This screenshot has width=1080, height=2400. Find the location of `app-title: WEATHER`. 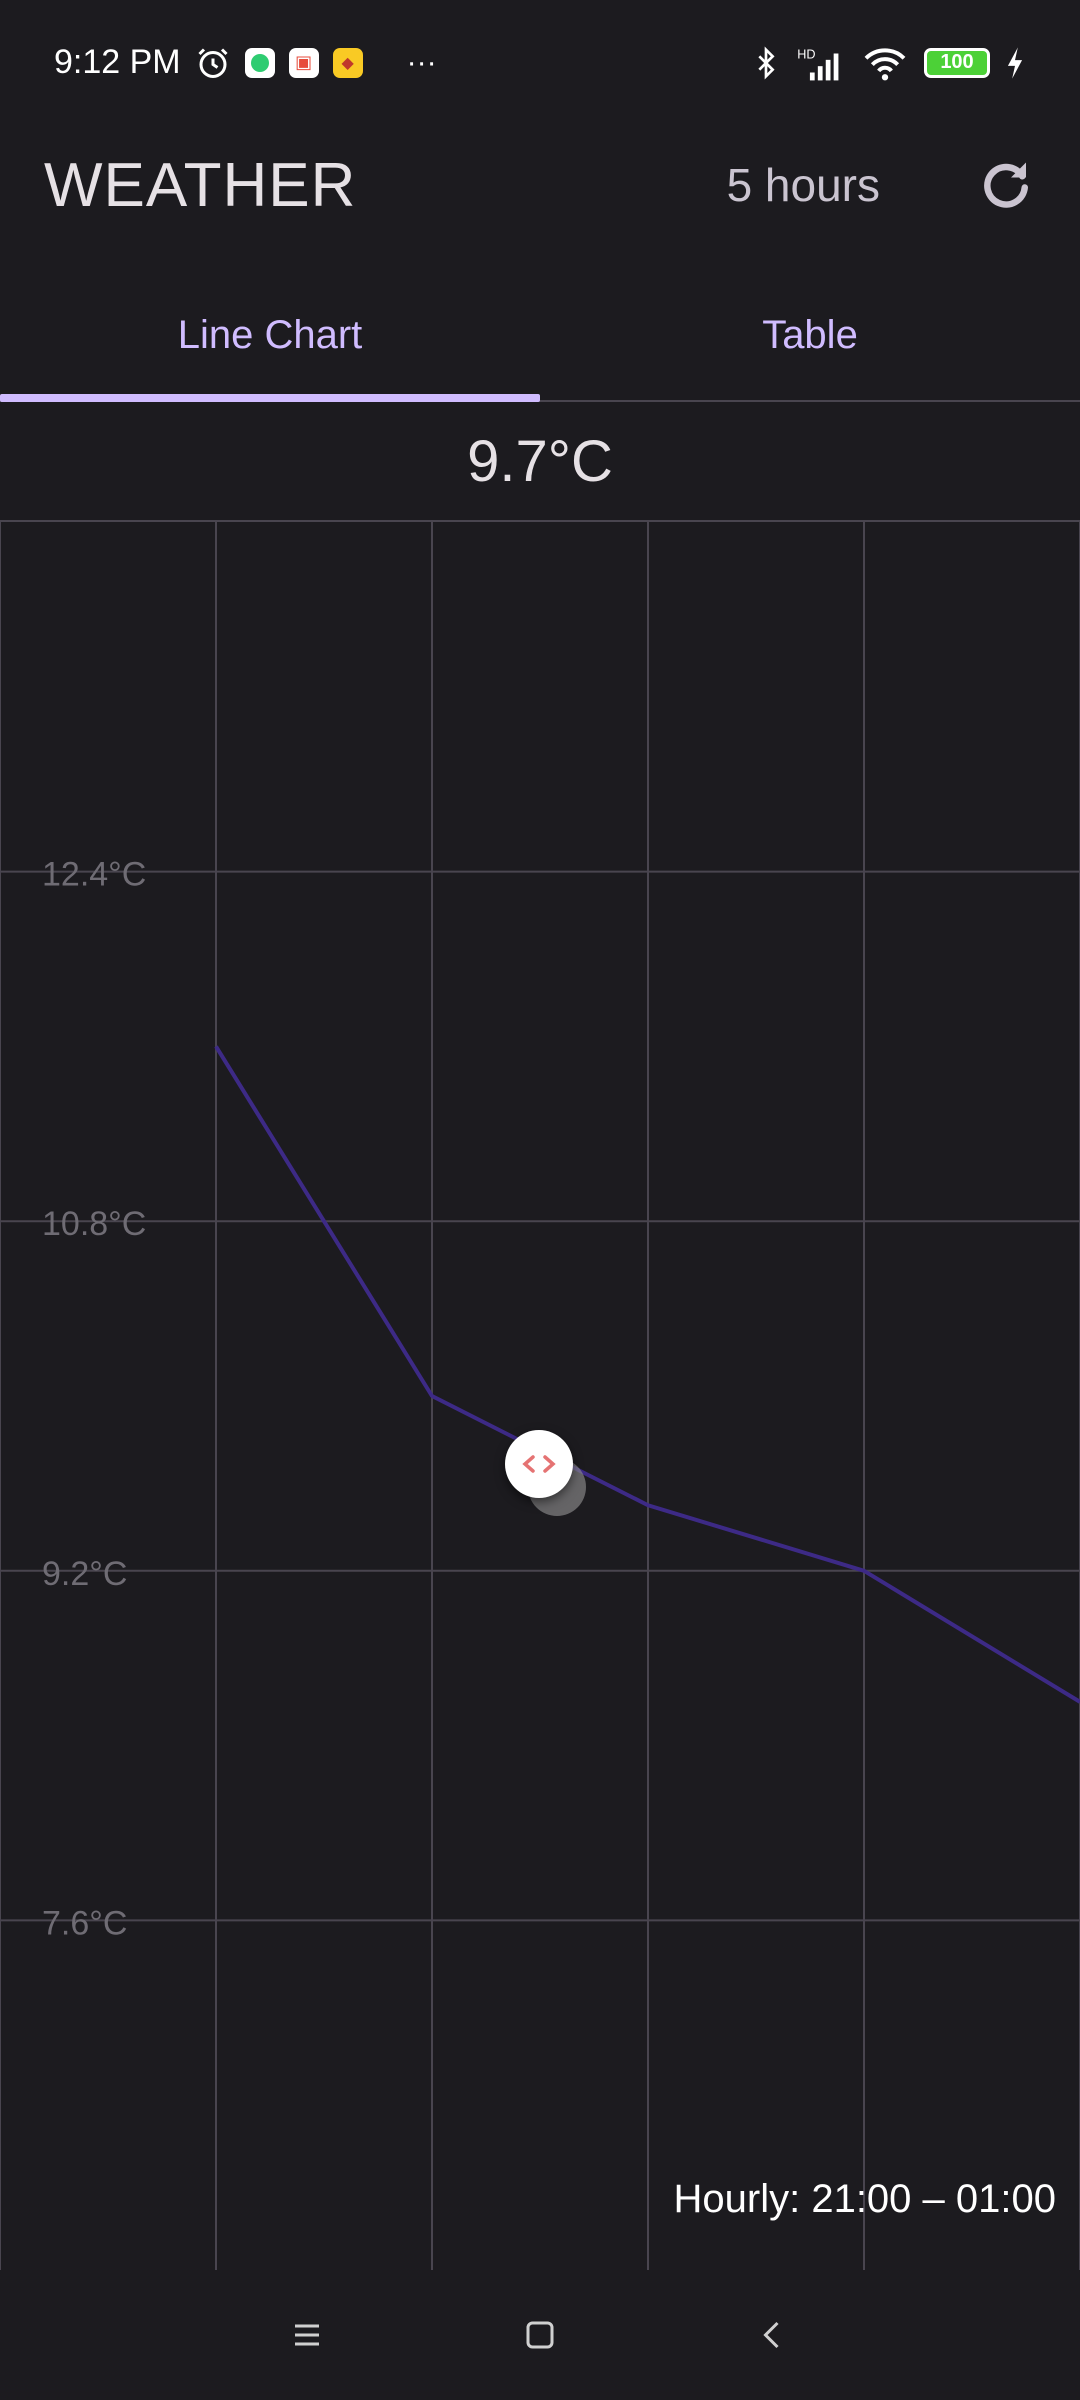

app-title: WEATHER is located at coordinates (200, 185).